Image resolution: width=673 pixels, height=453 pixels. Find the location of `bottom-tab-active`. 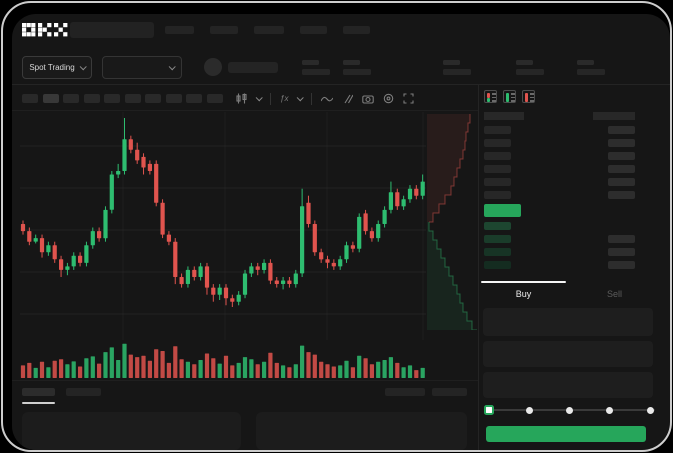

bottom-tab-active is located at coordinates (38, 392).